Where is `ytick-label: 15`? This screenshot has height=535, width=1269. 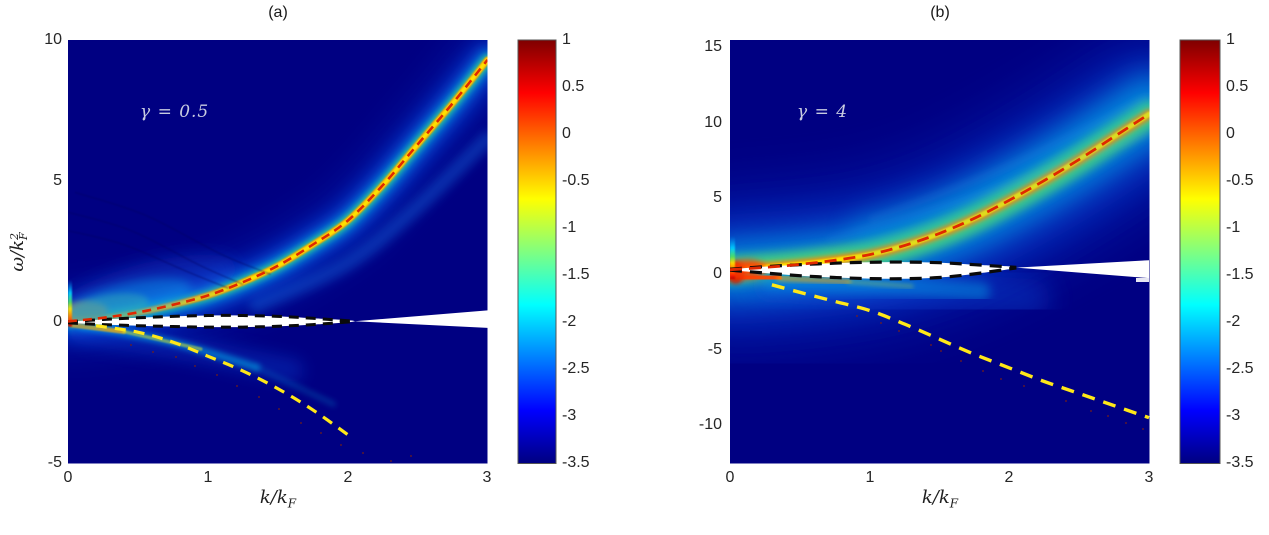
ytick-label: 15 is located at coordinates (713, 46).